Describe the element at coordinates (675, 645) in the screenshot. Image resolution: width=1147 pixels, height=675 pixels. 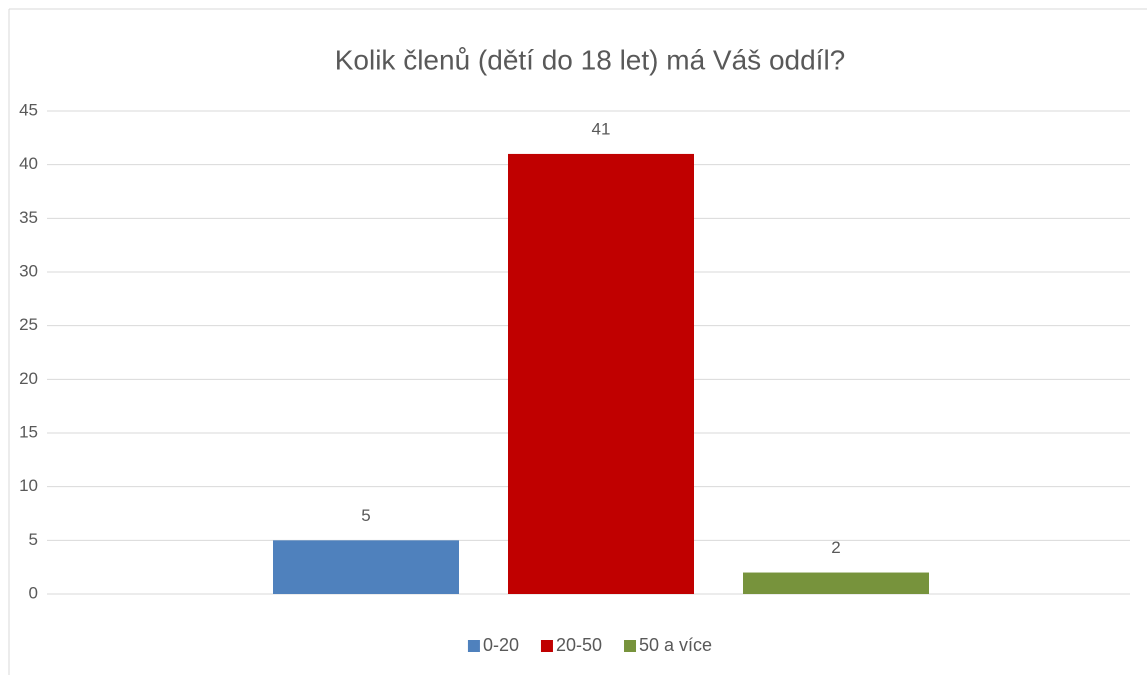
I see `legend-label: 50 a více` at that location.